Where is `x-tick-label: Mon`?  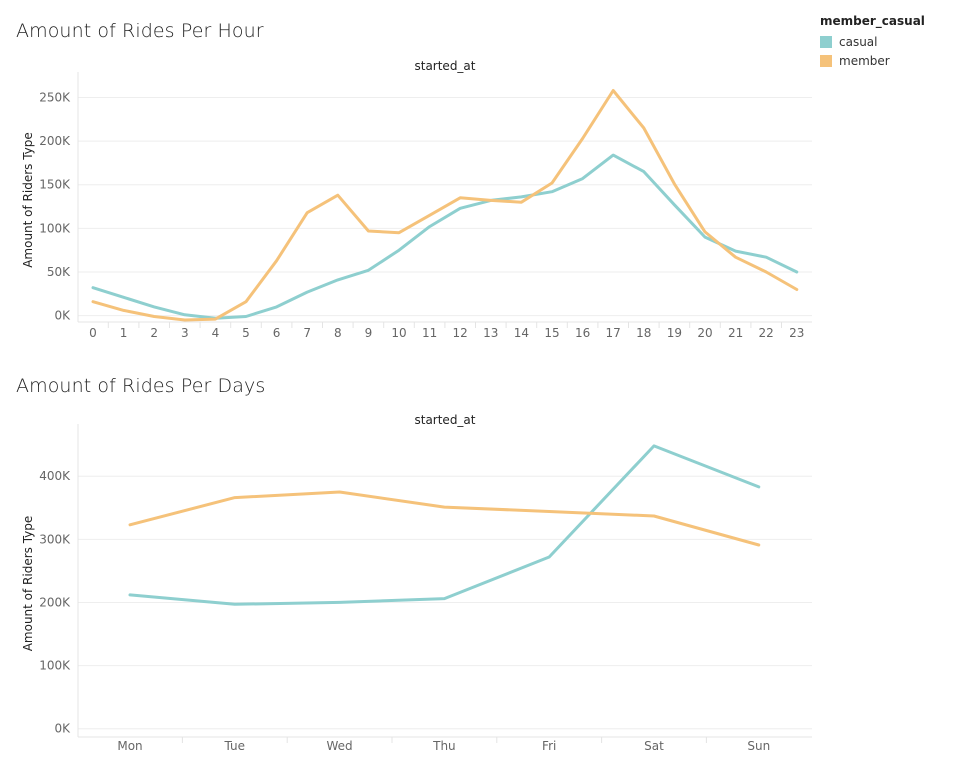 x-tick-label: Mon is located at coordinates (129, 746).